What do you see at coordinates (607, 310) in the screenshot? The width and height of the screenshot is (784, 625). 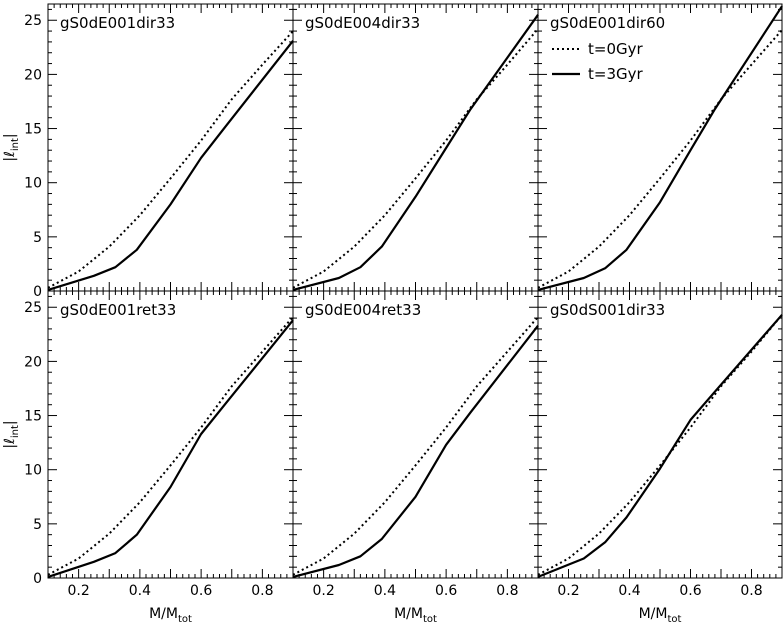 I see `panel-title-6: gS0dS001dir33` at bounding box center [607, 310].